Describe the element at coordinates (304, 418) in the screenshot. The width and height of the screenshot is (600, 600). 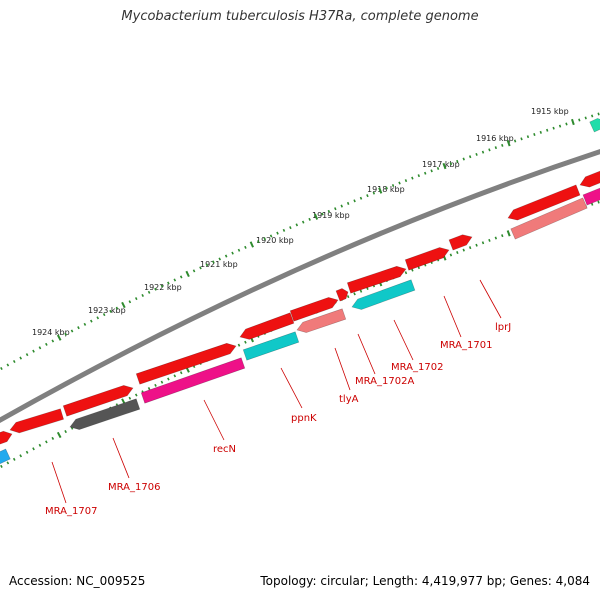
I see `gene-label-ppnk: ppnK` at that location.